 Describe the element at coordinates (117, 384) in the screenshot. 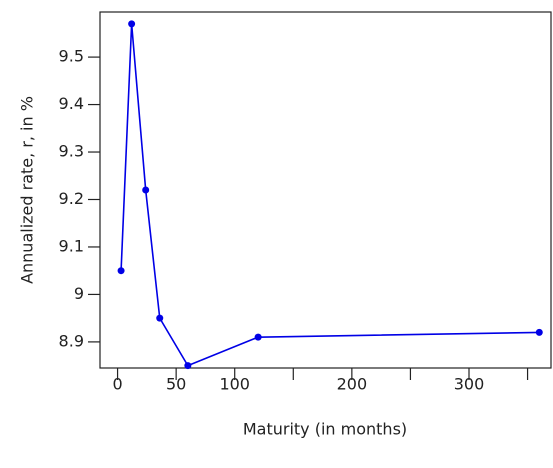

I see `x-tick-label: 0` at that location.